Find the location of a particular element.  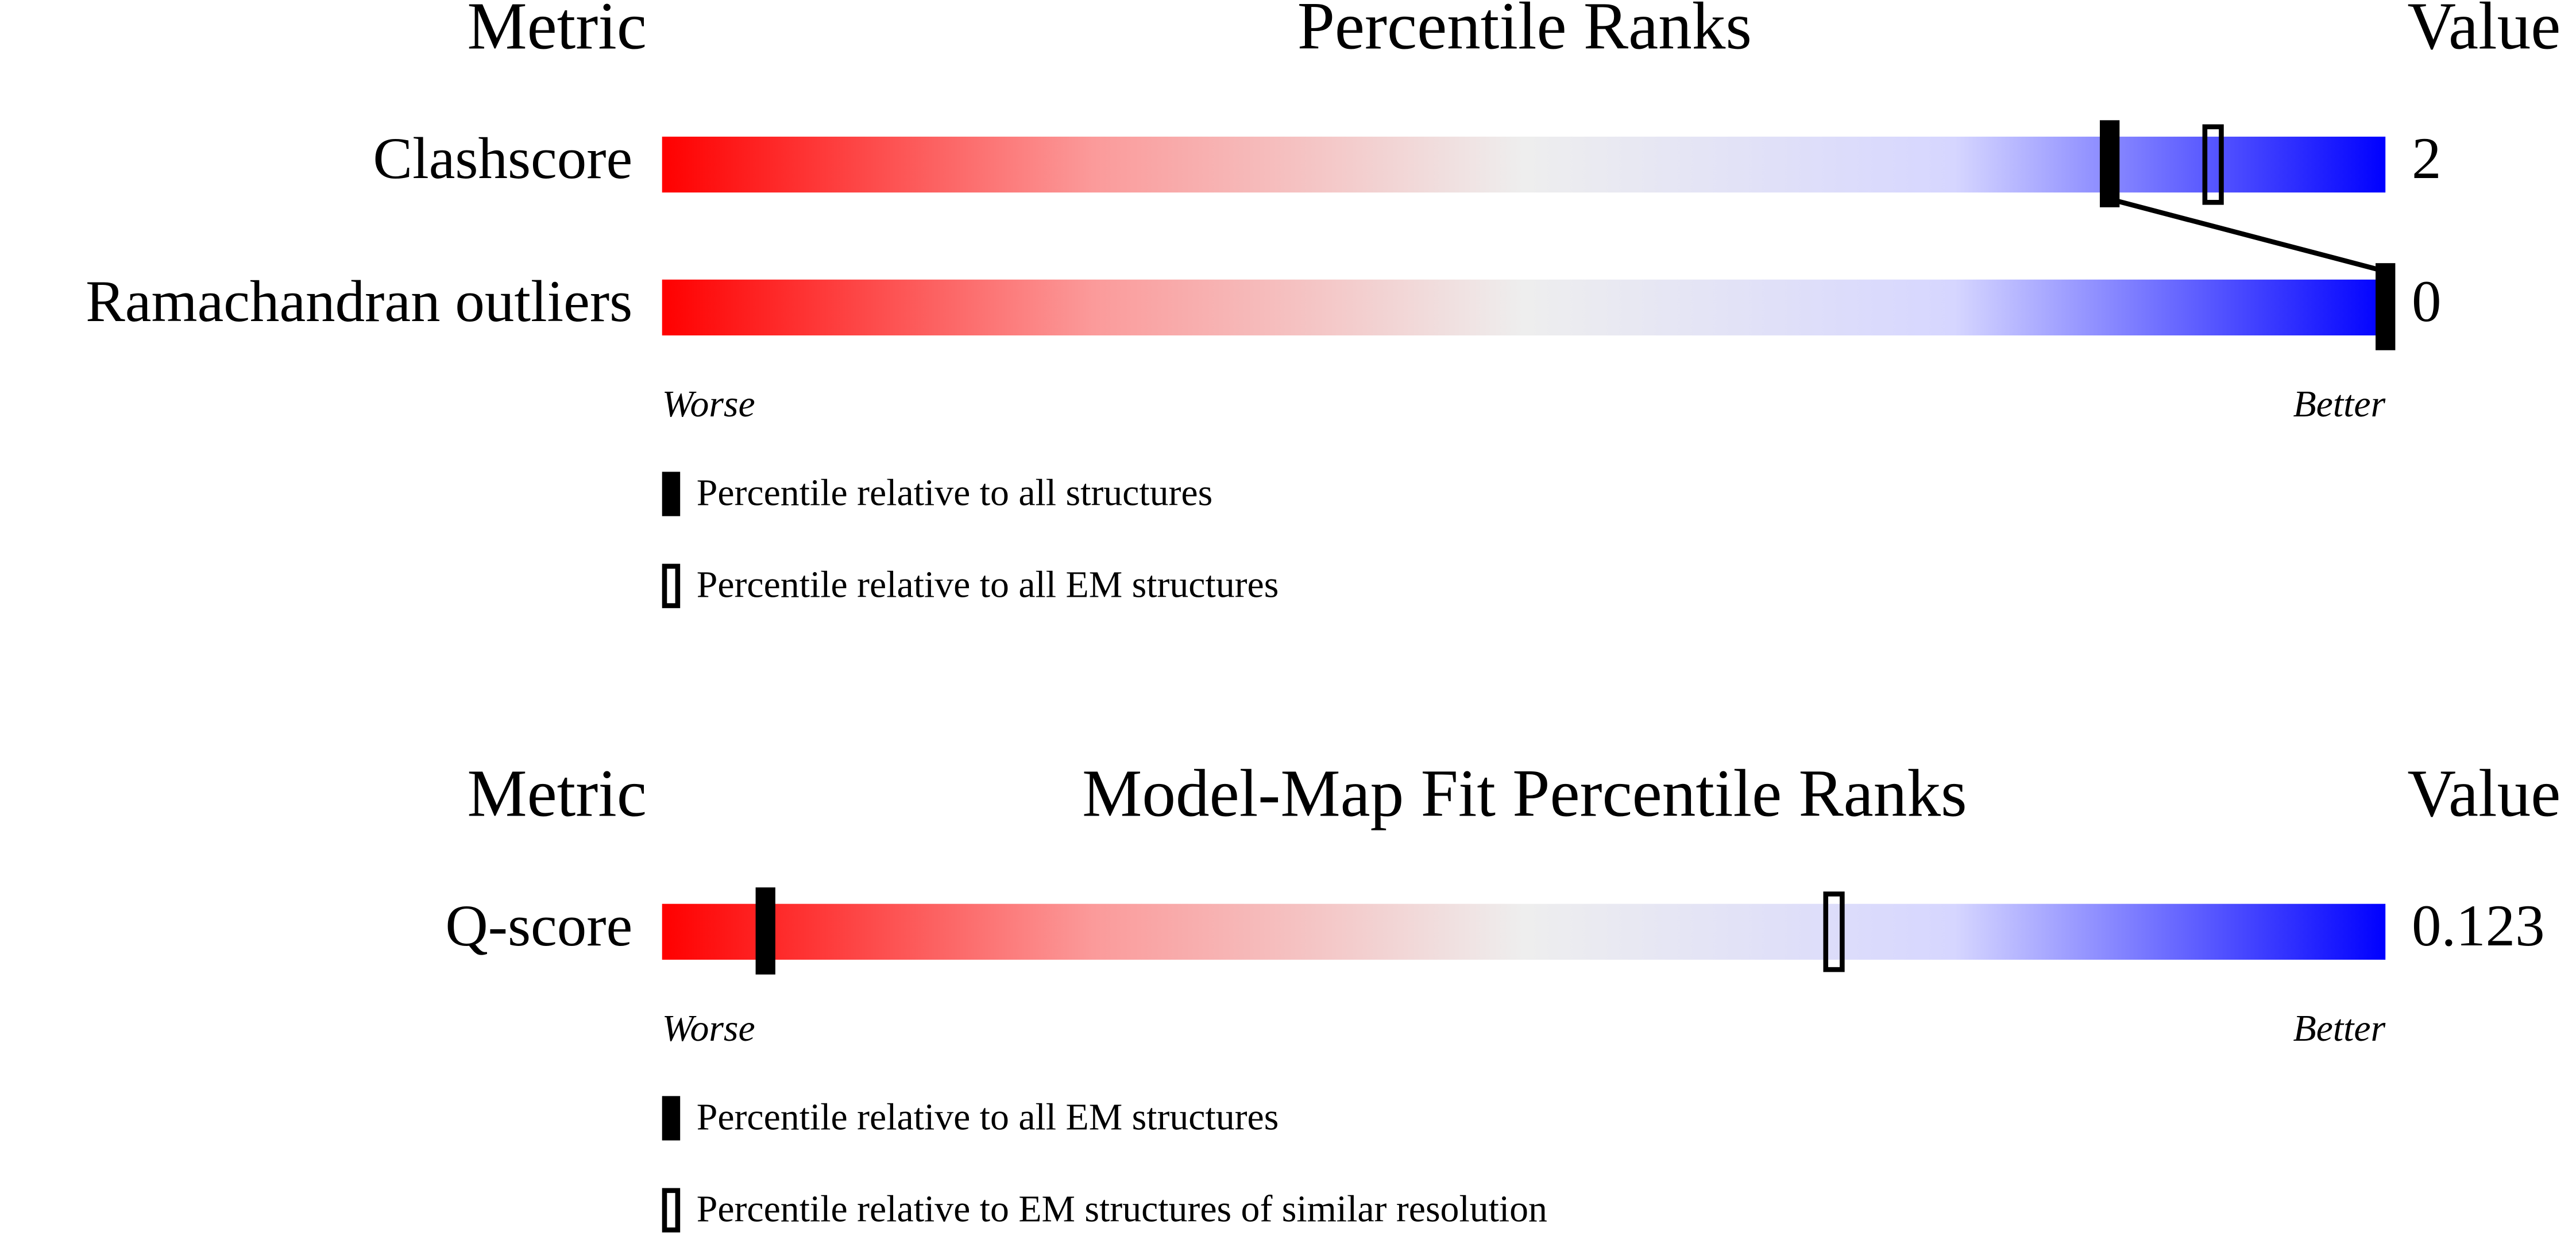

header-title: Percentile Ranks is located at coordinates (1524, 32).